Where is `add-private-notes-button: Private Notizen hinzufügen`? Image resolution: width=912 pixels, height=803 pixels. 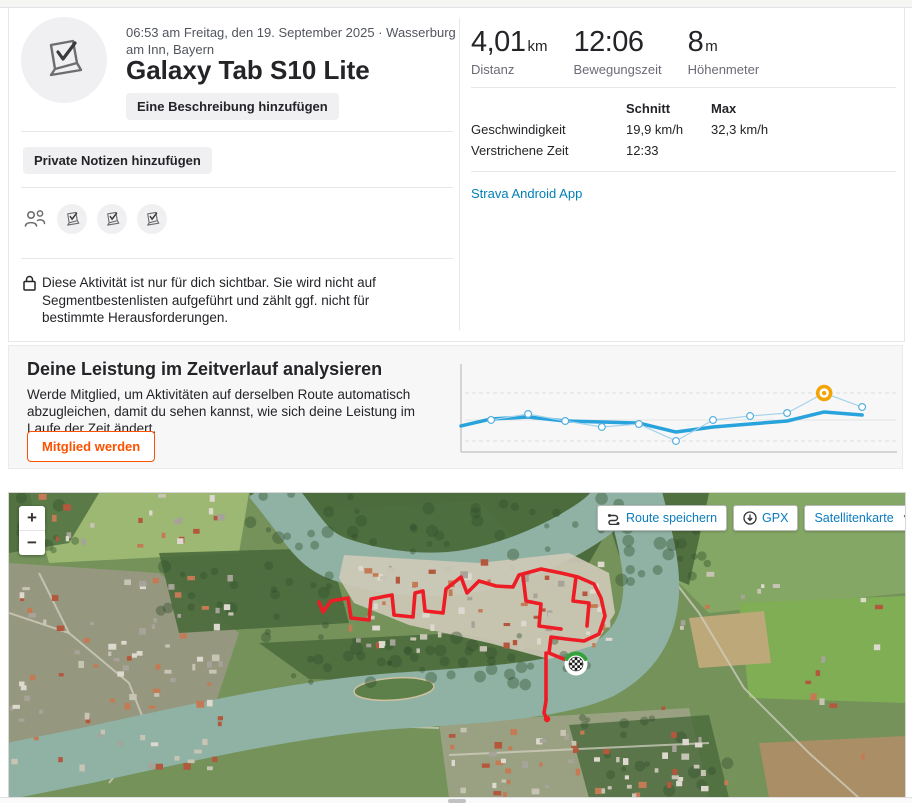
add-private-notes-button: Private Notizen hinzufügen is located at coordinates (117, 160).